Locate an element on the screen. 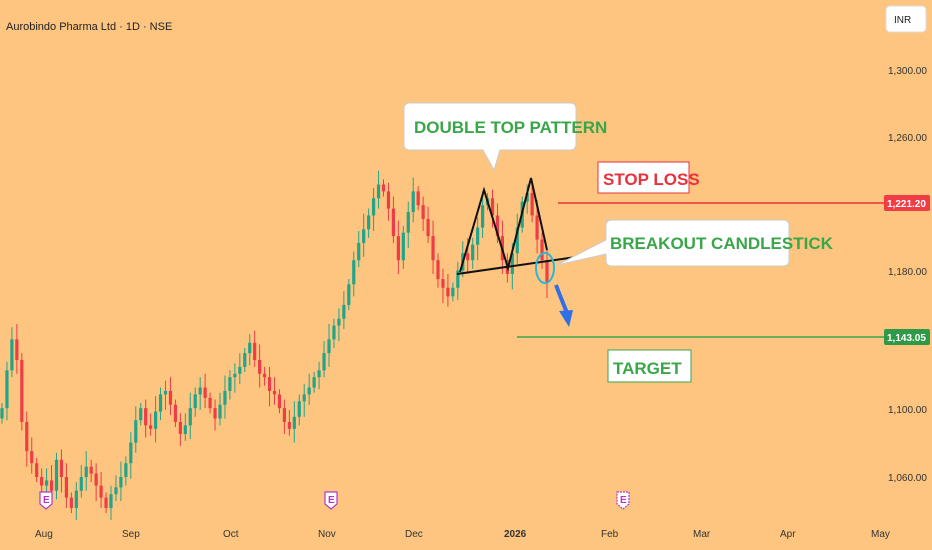 The height and width of the screenshot is (550, 932). x-axis: Aug Sep Oct Nov Dec 2026 Feb Mar Apr May is located at coordinates (462, 534).